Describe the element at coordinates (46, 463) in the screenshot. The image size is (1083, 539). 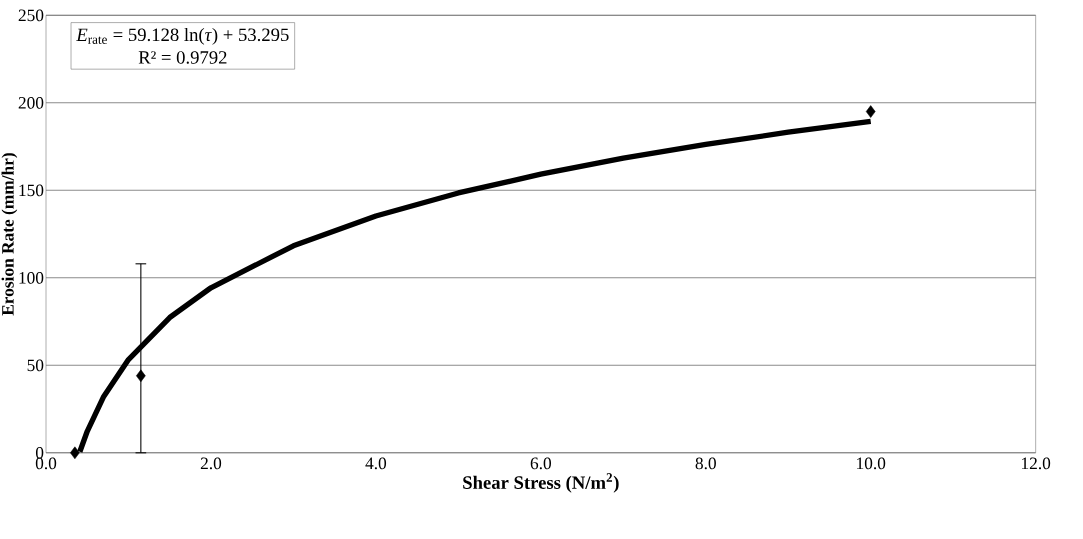
I see `x-tick-label: 0.0` at that location.